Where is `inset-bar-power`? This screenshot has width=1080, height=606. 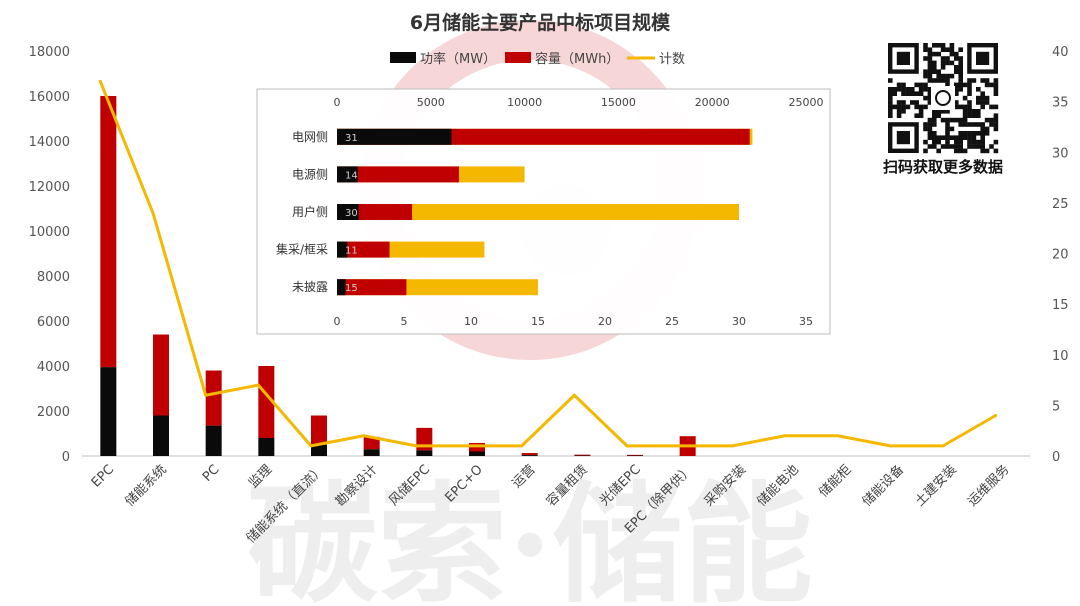
inset-bar-power is located at coordinates (348, 212).